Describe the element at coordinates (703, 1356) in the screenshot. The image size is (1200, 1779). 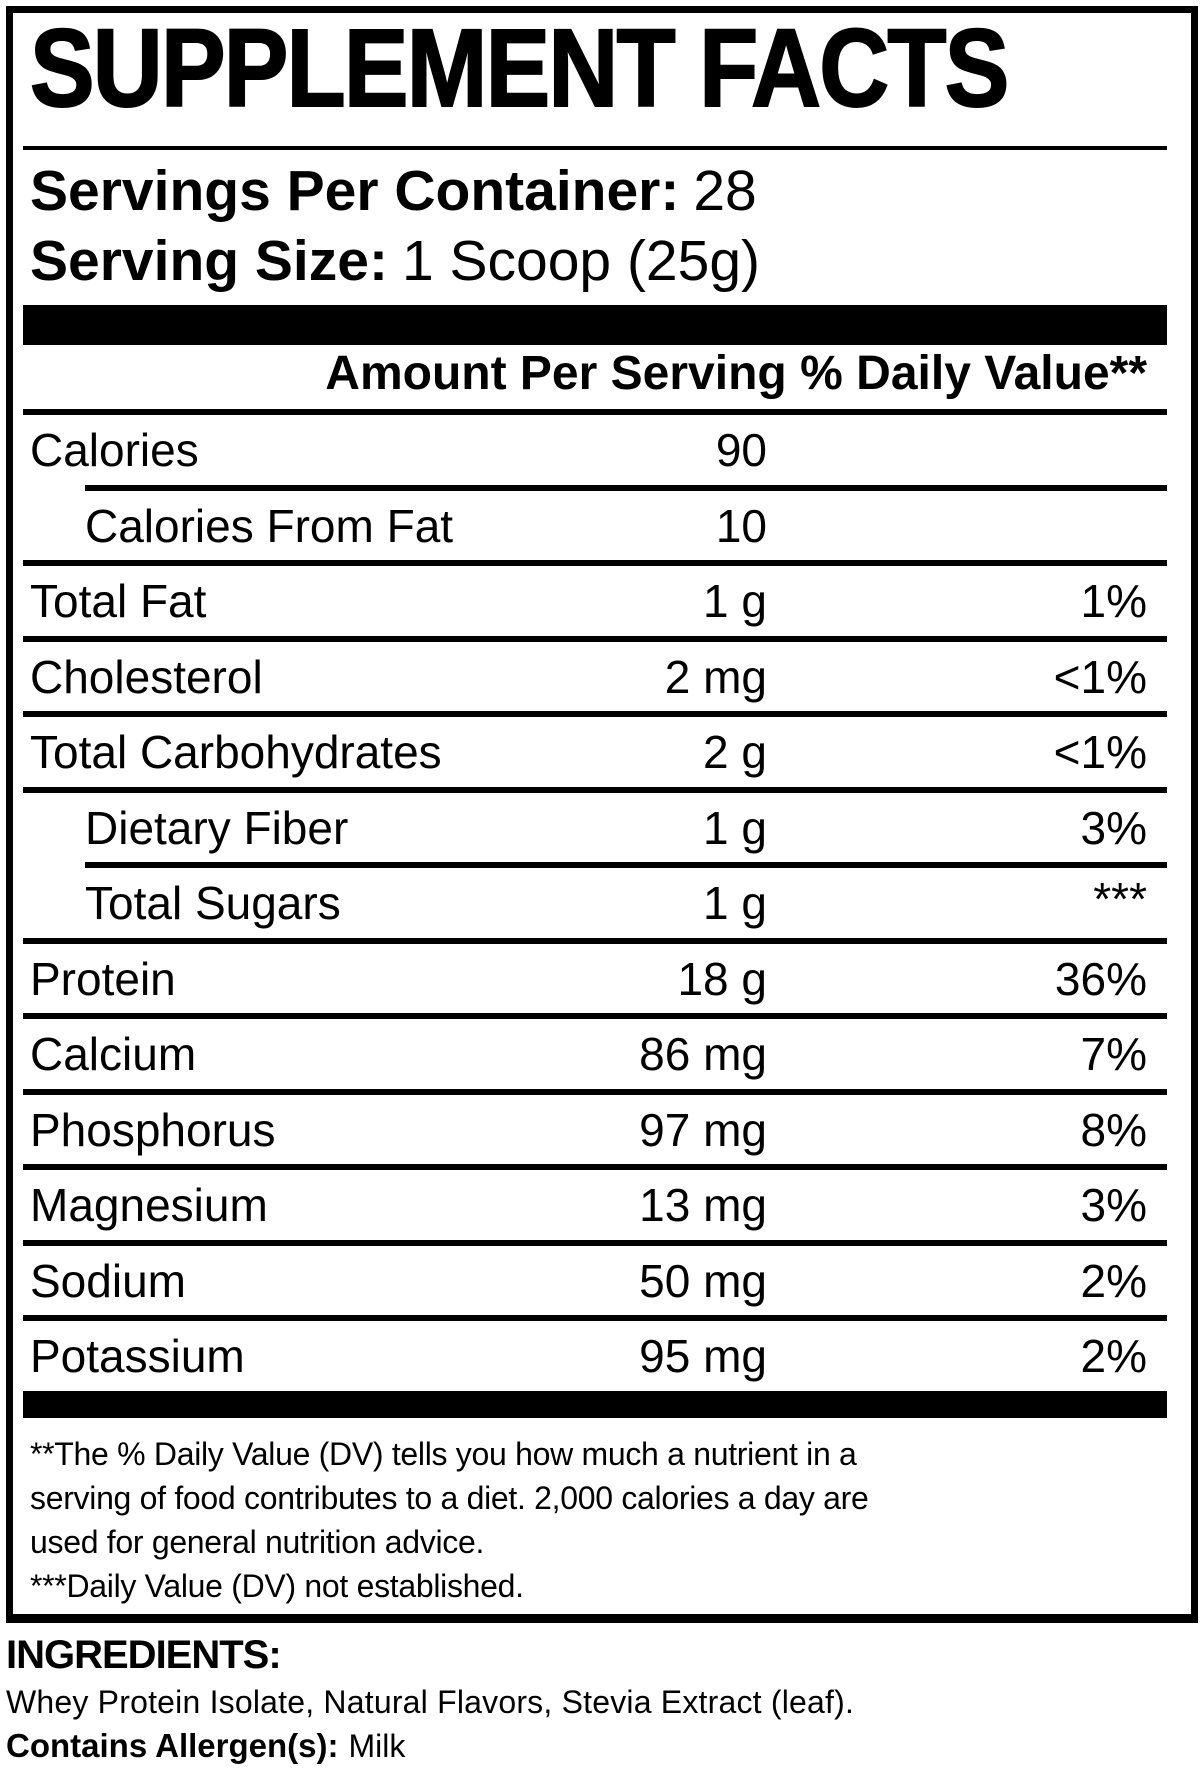
I see `nutrient-amount: 95 mg` at that location.